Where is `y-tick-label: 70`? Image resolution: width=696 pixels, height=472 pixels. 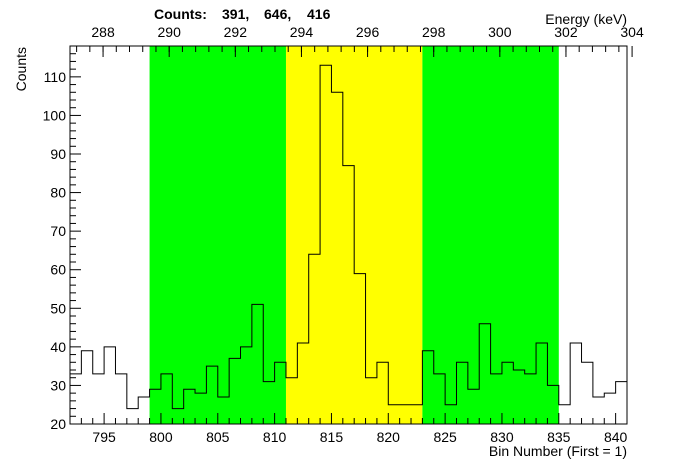
y-tick-label: 70 is located at coordinates (58, 231).